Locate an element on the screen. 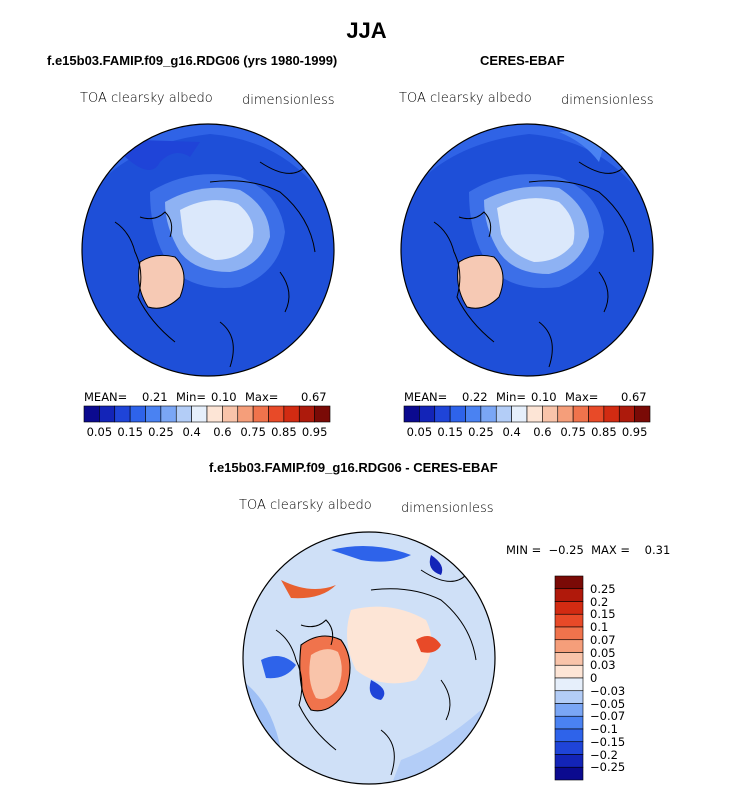 The height and width of the screenshot is (788, 733). diff-minmax: MIN = −0.25 MAX = 0.31 is located at coordinates (588, 550).